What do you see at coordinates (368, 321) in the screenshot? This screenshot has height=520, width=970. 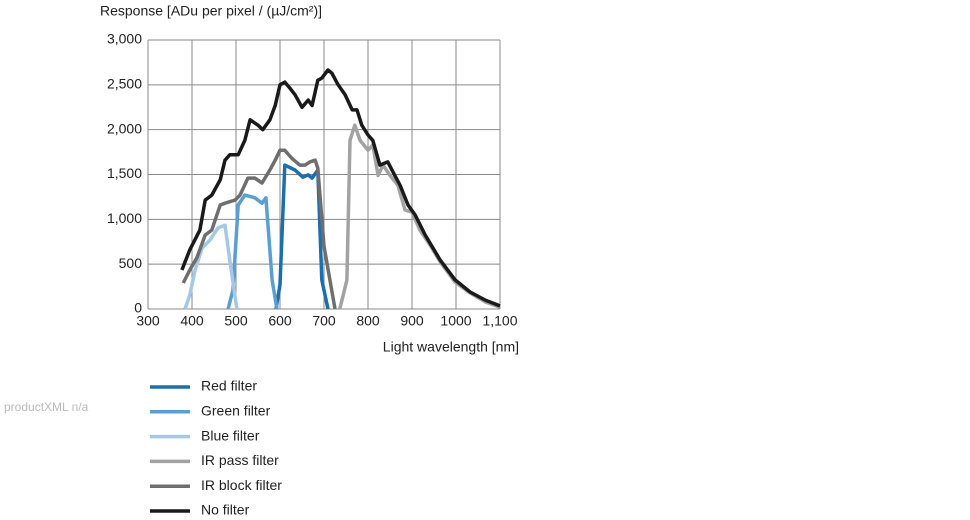 I see `x-tick-label: 800` at bounding box center [368, 321].